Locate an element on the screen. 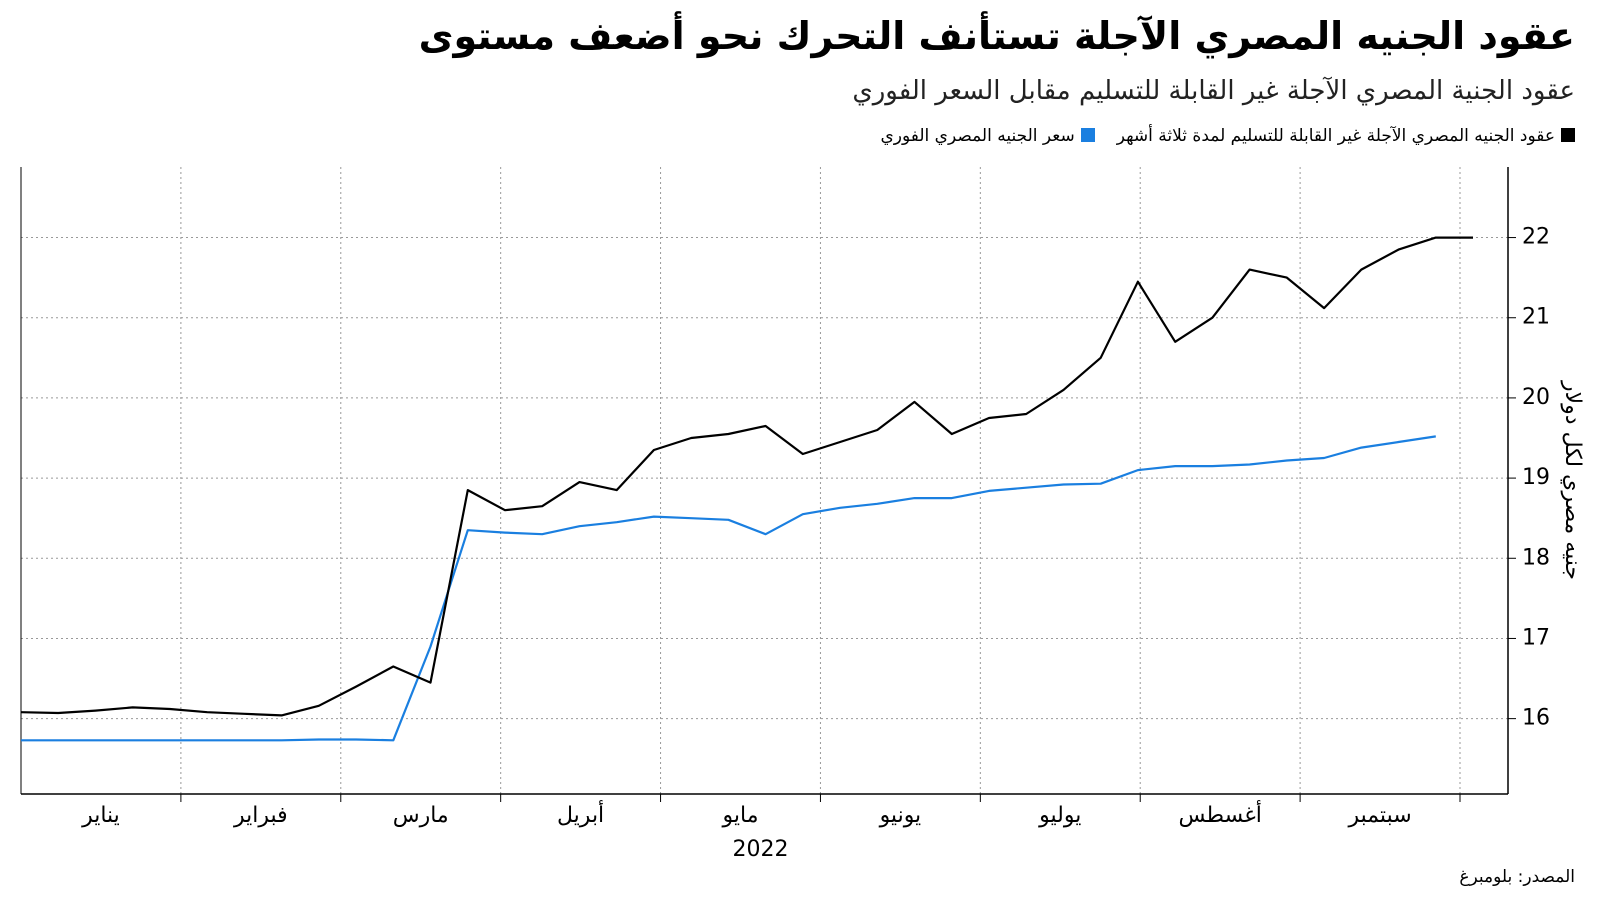 This screenshot has width=1600, height=901. x-tick-label: سبتمبر is located at coordinates (1379, 815).